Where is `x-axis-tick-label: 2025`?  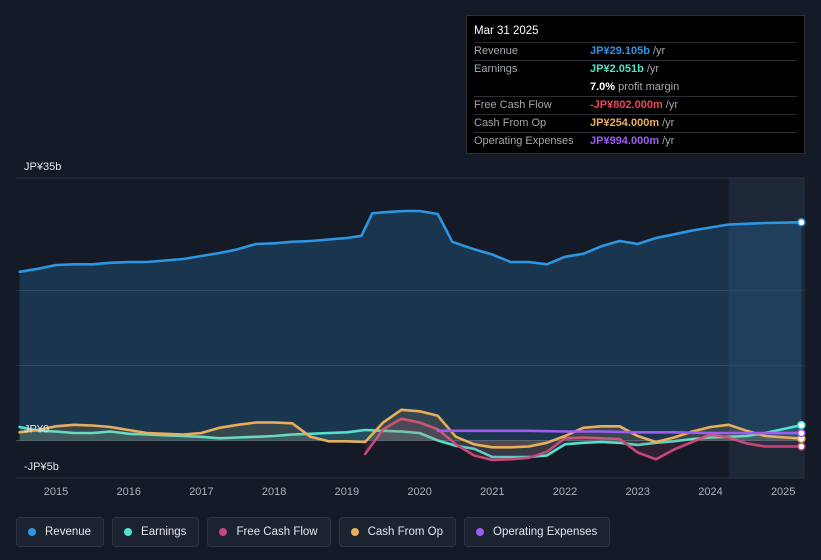 x-axis-tick-label: 2025 is located at coordinates (783, 492).